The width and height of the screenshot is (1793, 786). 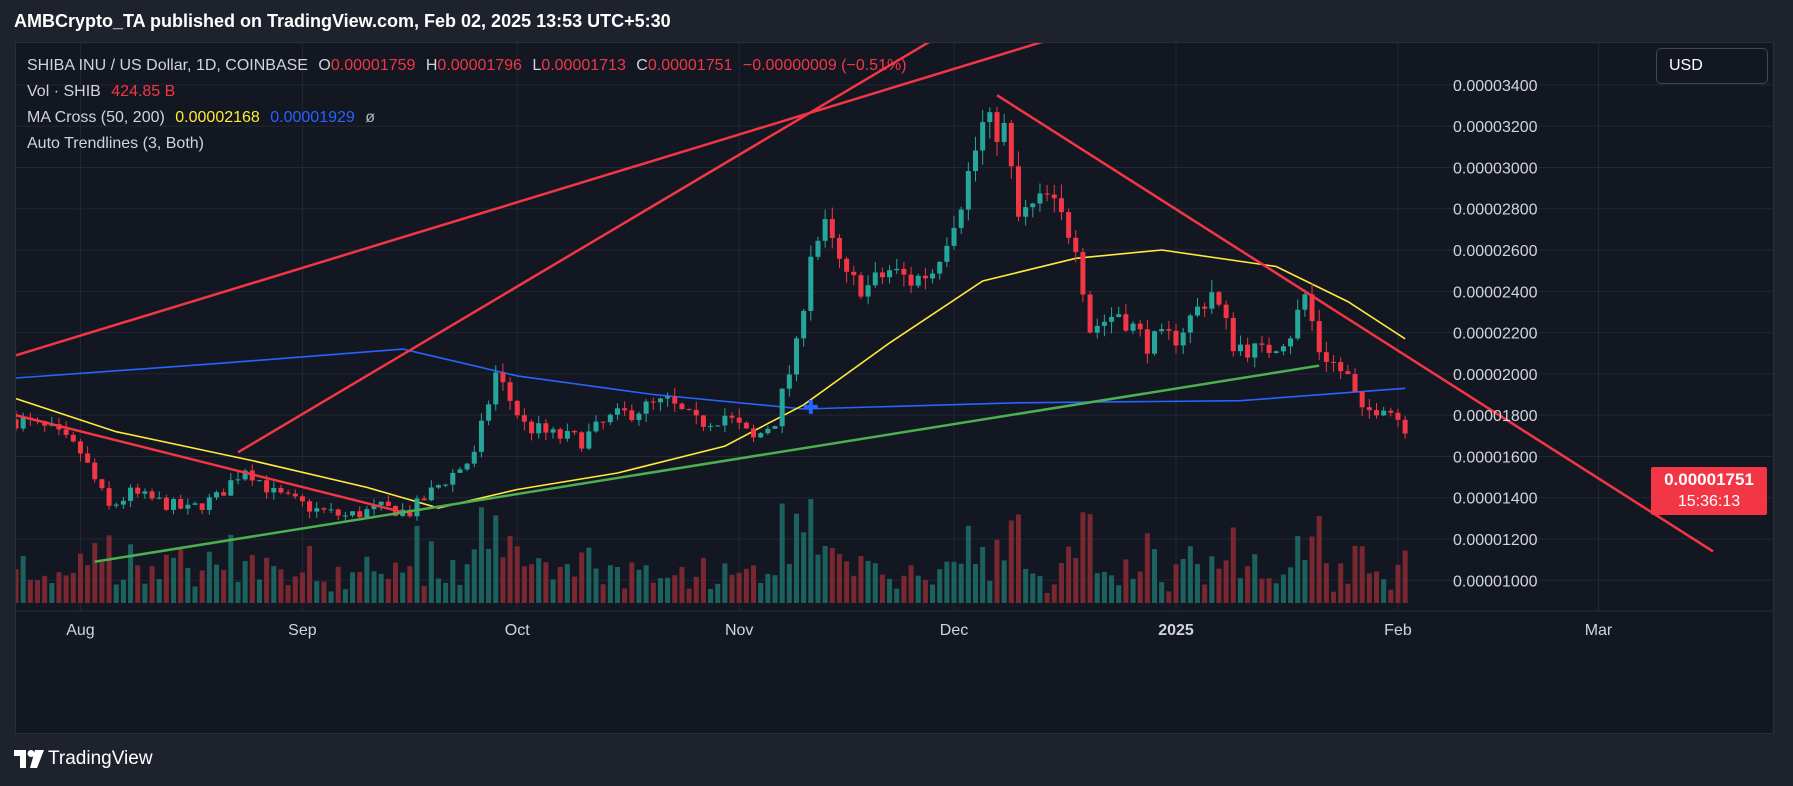 I want to click on currency-button: USD, so click(x=1712, y=66).